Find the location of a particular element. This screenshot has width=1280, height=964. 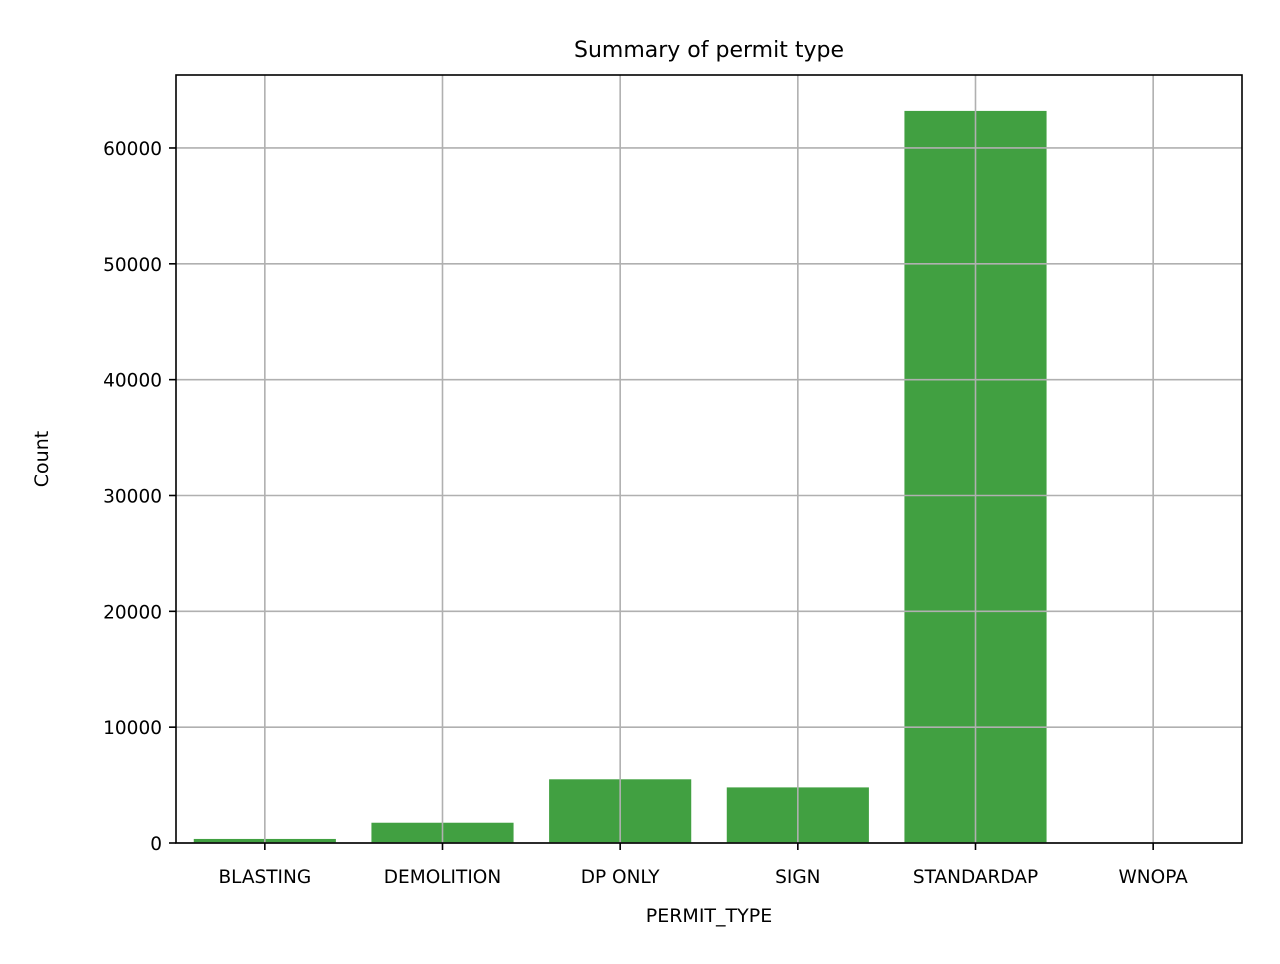

y-tick-label: 0 is located at coordinates (156, 844).